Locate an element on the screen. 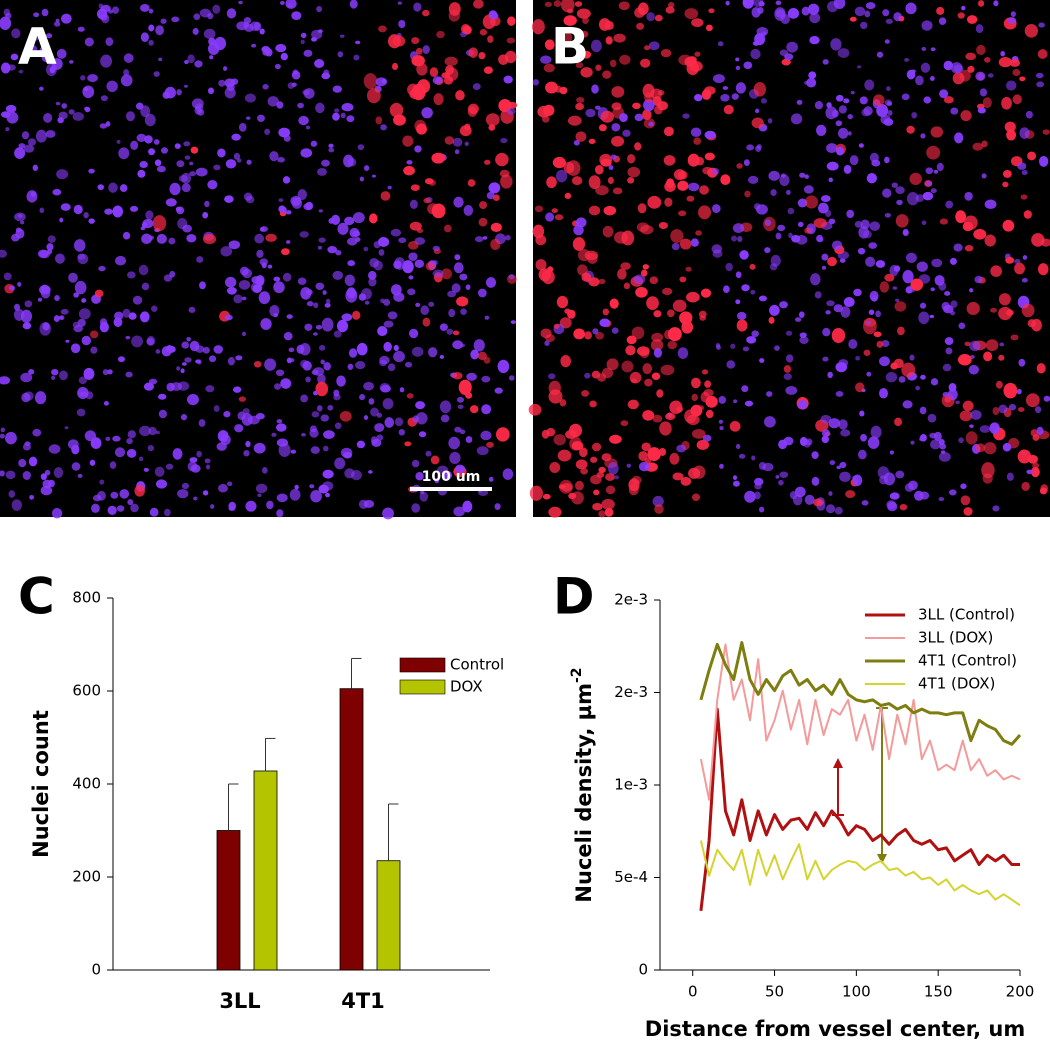 This screenshot has width=1050, height=1050. y-tick-label: 800 is located at coordinates (86, 598).